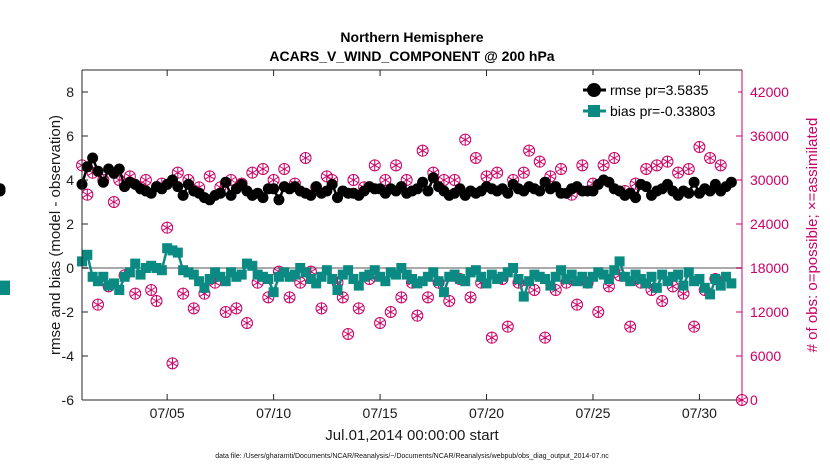 This screenshot has width=830, height=470. I want to click on y-tick-label: 8, so click(70, 92).